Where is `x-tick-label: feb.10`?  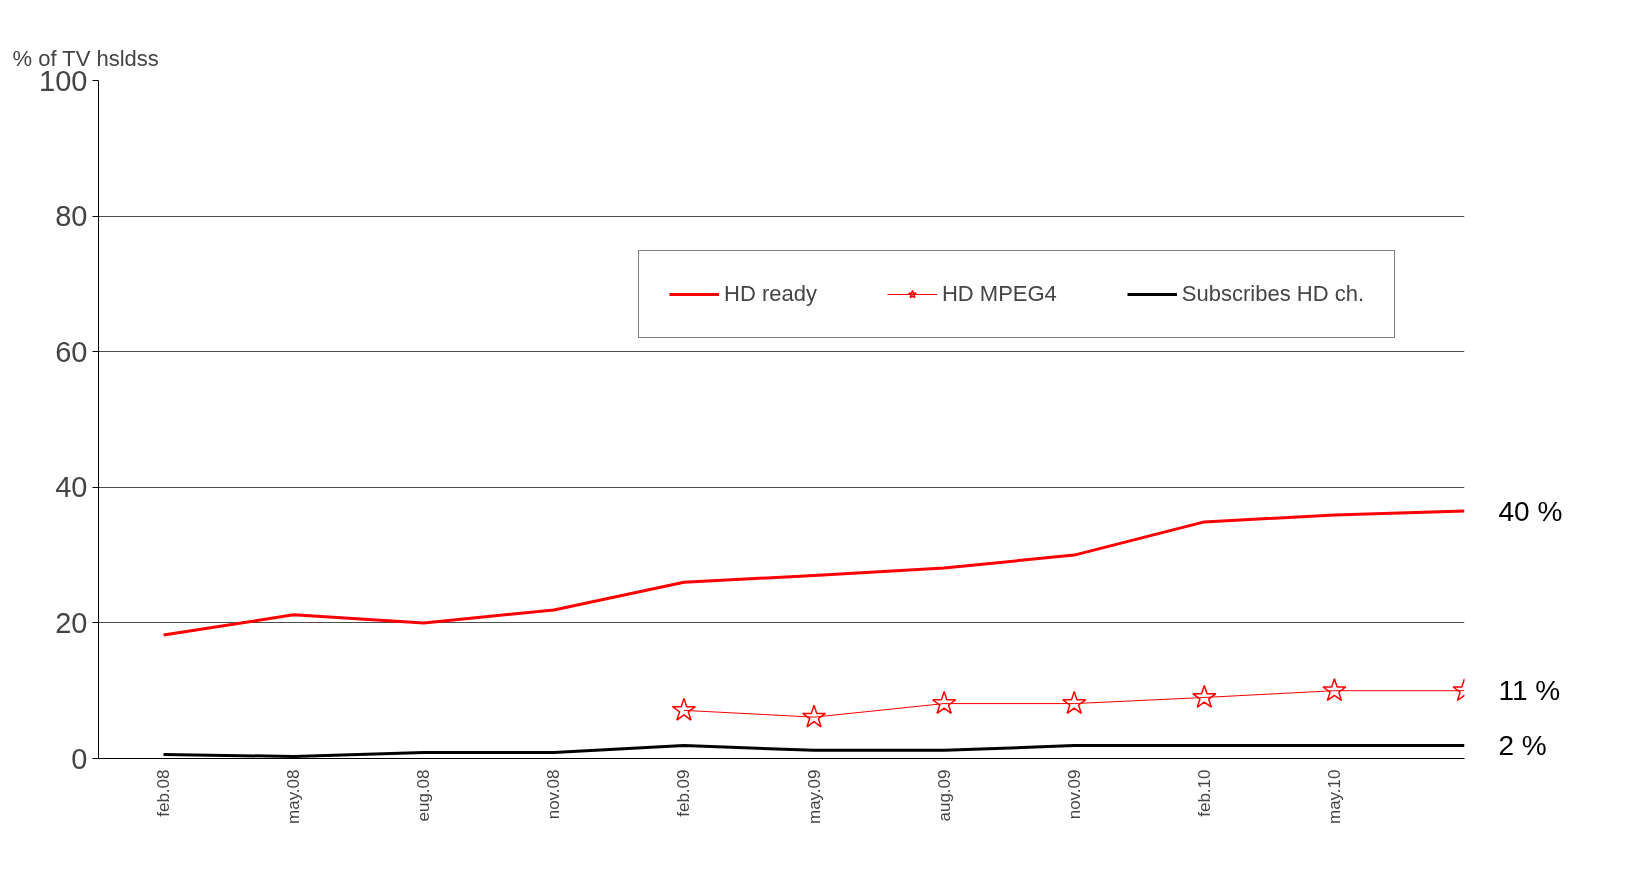 x-tick-label: feb.10 is located at coordinates (1204, 793).